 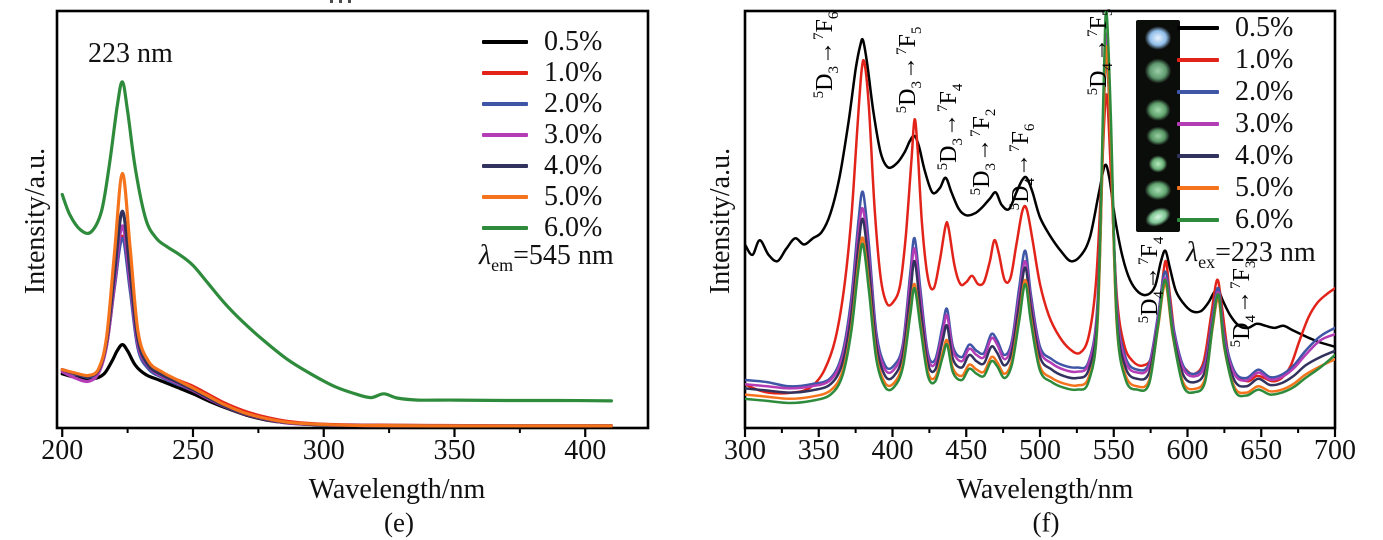 What do you see at coordinates (343, 1) in the screenshot?
I see `cropped-label-fragment` at bounding box center [343, 1].